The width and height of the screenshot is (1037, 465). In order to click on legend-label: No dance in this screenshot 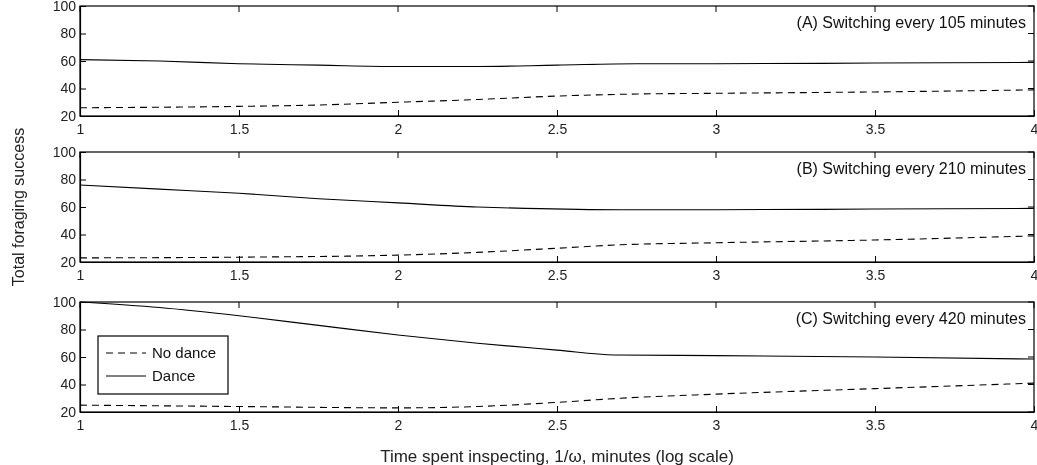, I will do `click(184, 352)`.